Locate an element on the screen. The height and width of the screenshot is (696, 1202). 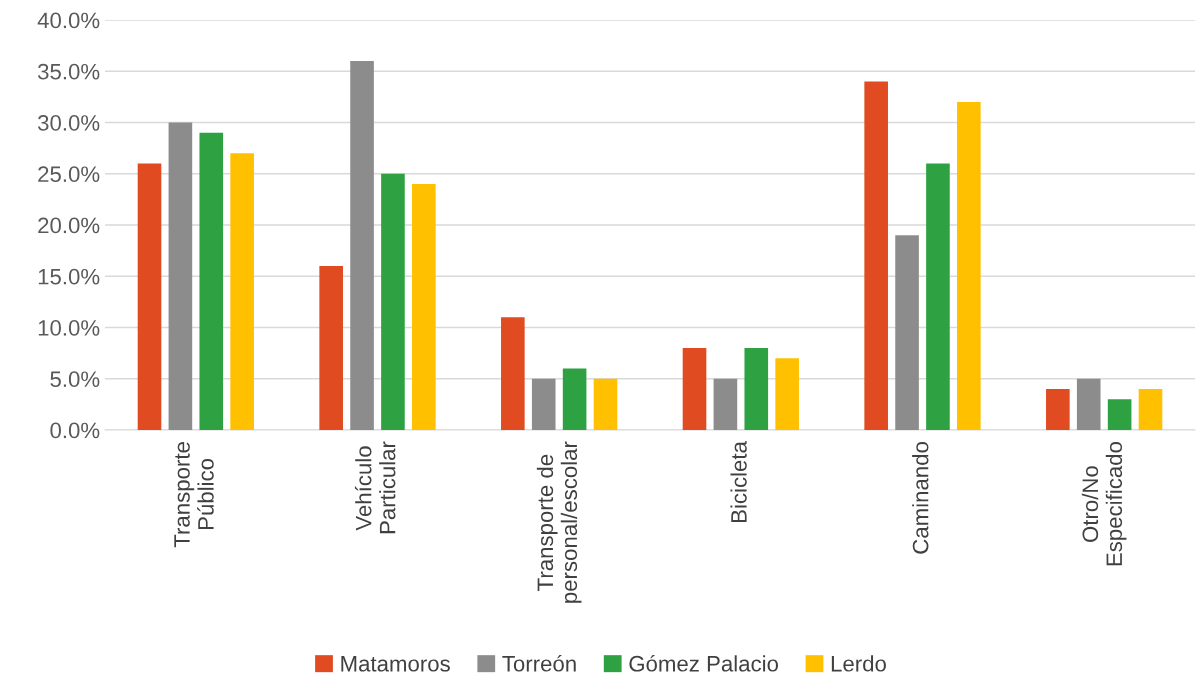
legend-label: Matamoros is located at coordinates (395, 664).